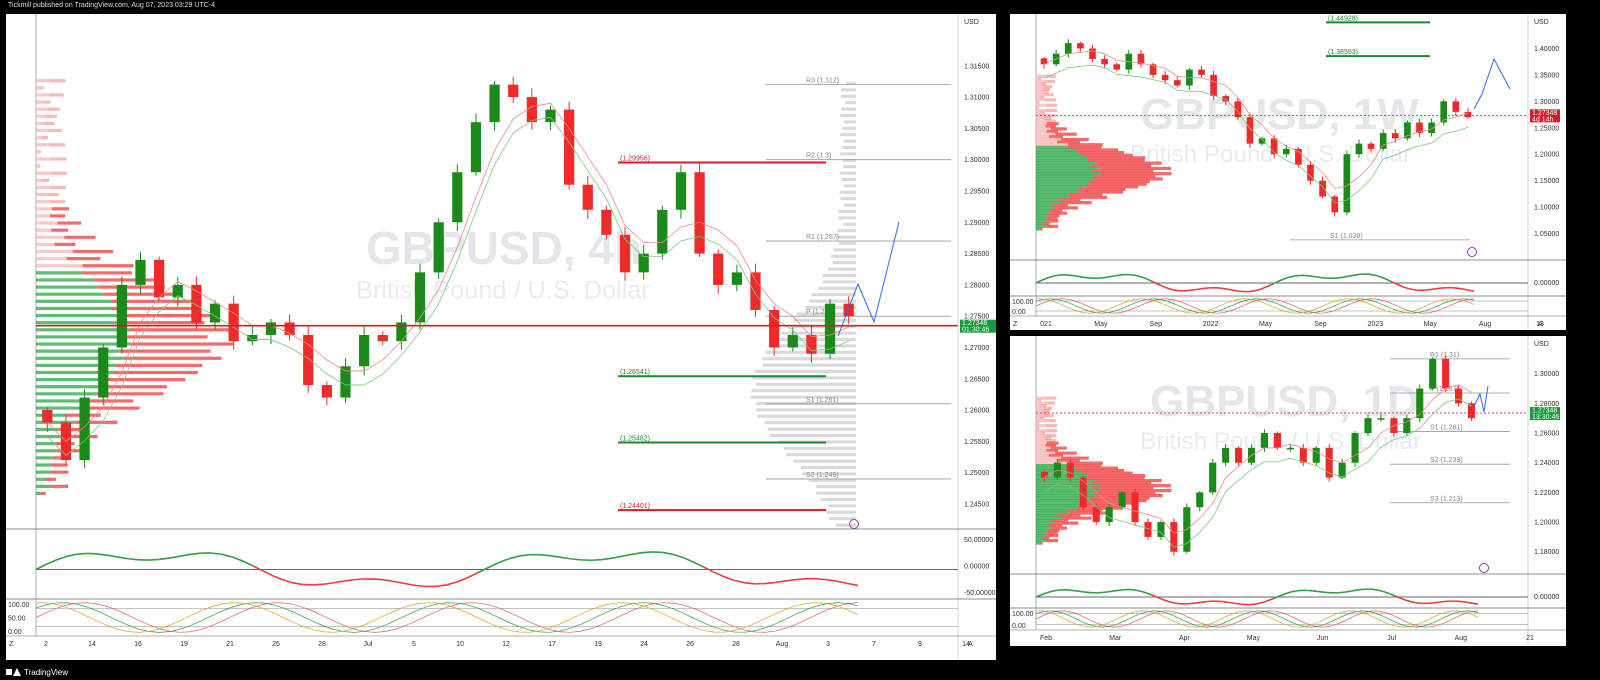  What do you see at coordinates (1376, 324) in the screenshot?
I see `x-tick-label: 2023` at bounding box center [1376, 324].